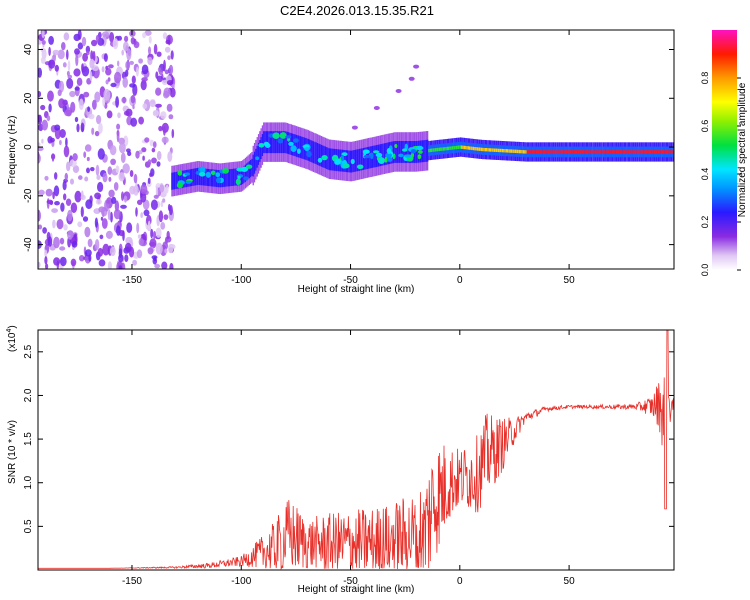 This screenshot has width=750, height=600. Describe the element at coordinates (28, 395) in the screenshot. I see `y-tick-label: 2.0` at that location.